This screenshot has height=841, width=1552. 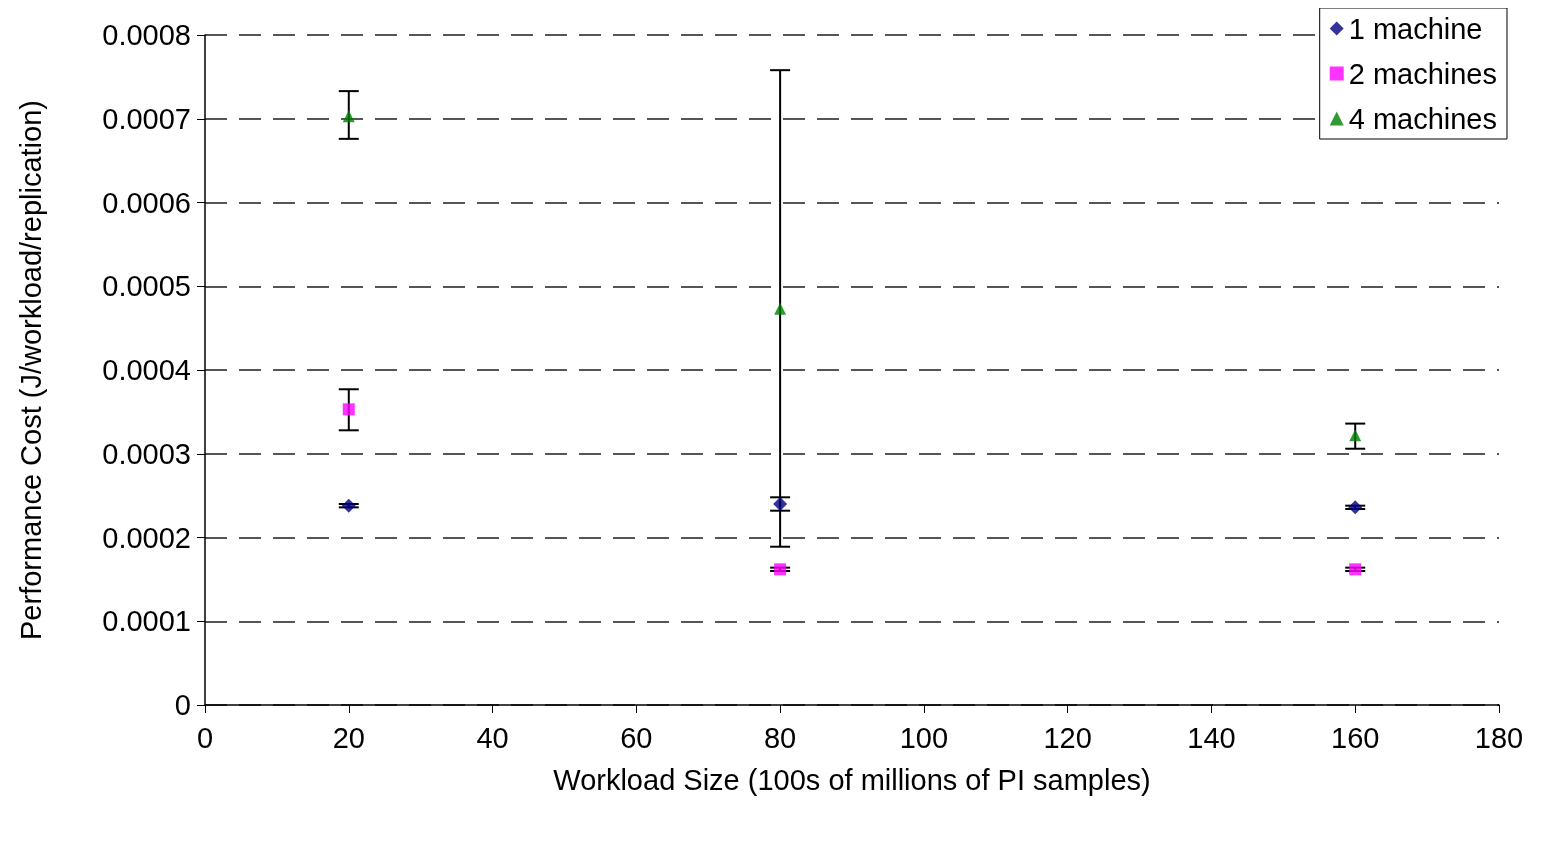 I want to click on x-tick-label: 20, so click(x=348, y=737).